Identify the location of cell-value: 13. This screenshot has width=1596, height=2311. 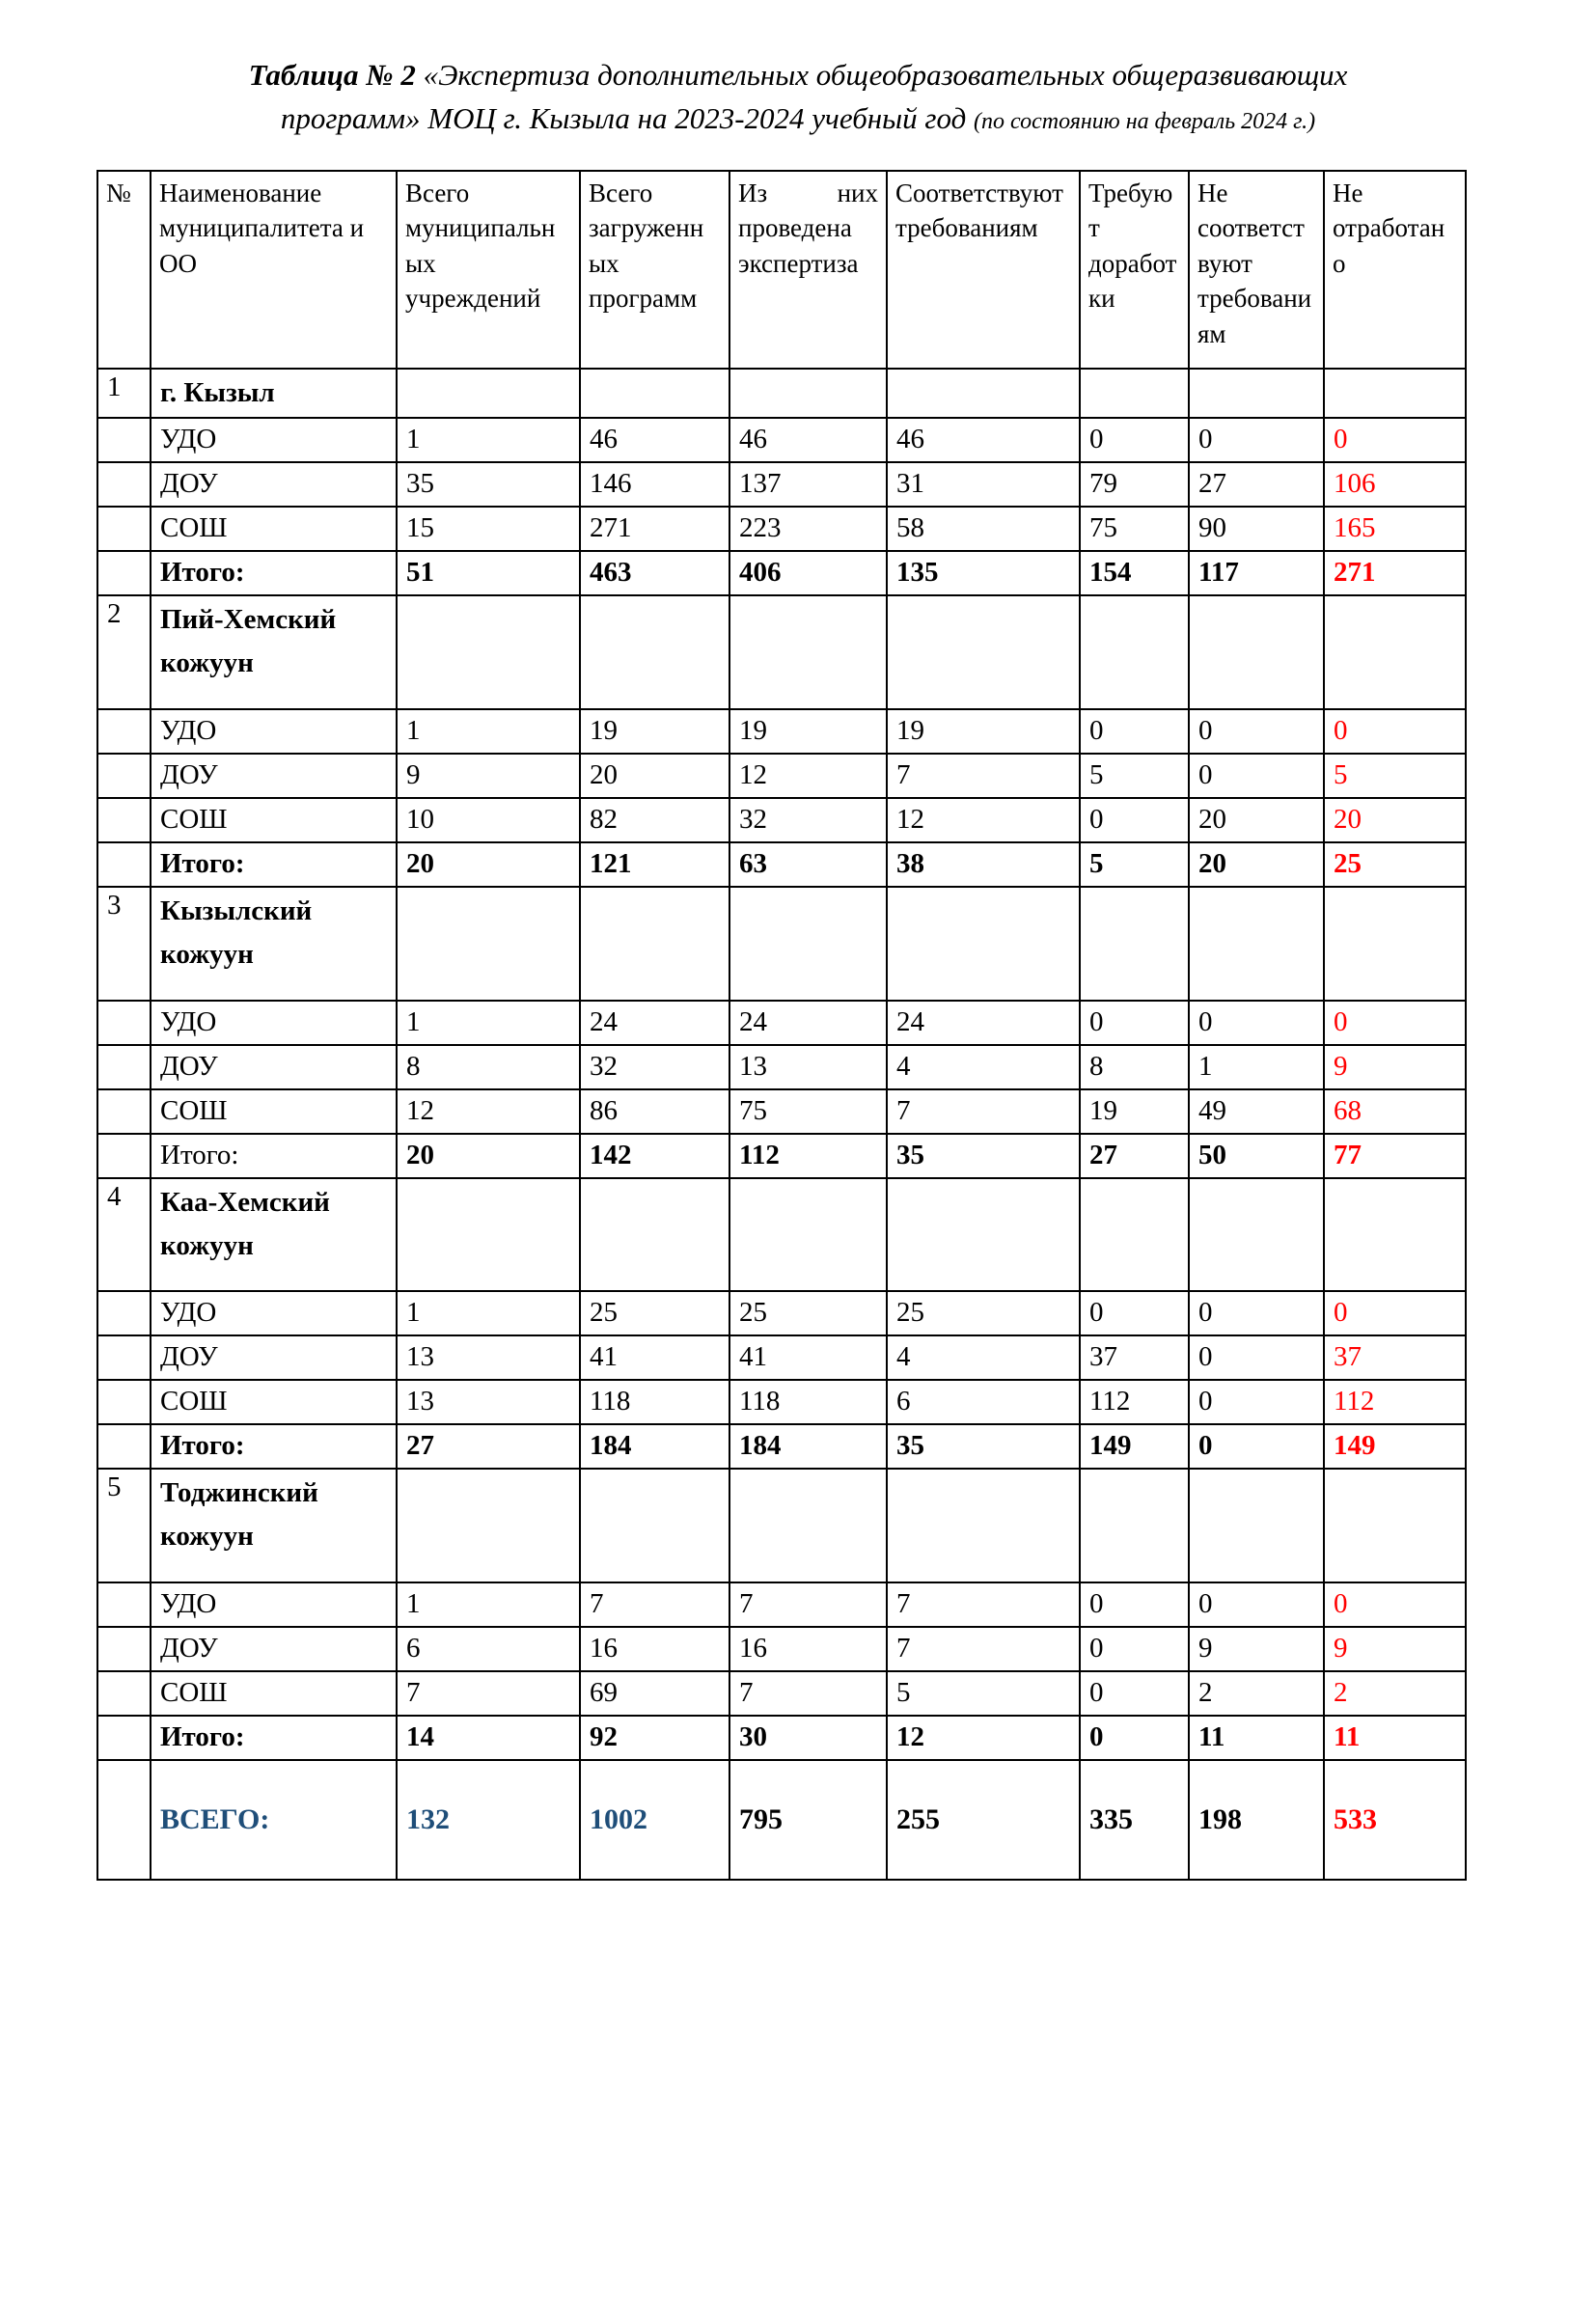
(489, 1358).